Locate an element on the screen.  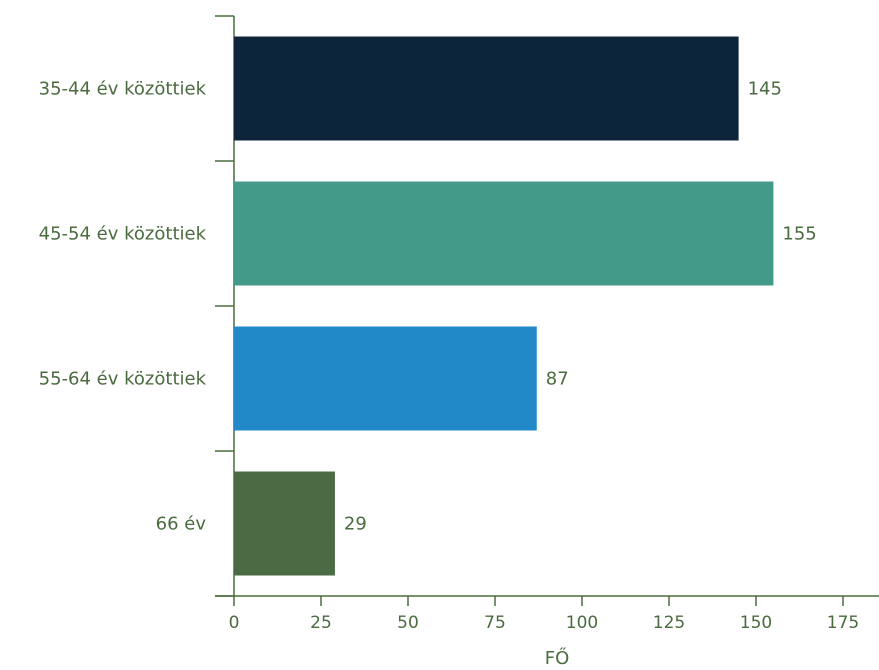
category-label: 55-64 év közöttiek is located at coordinates (123, 379).